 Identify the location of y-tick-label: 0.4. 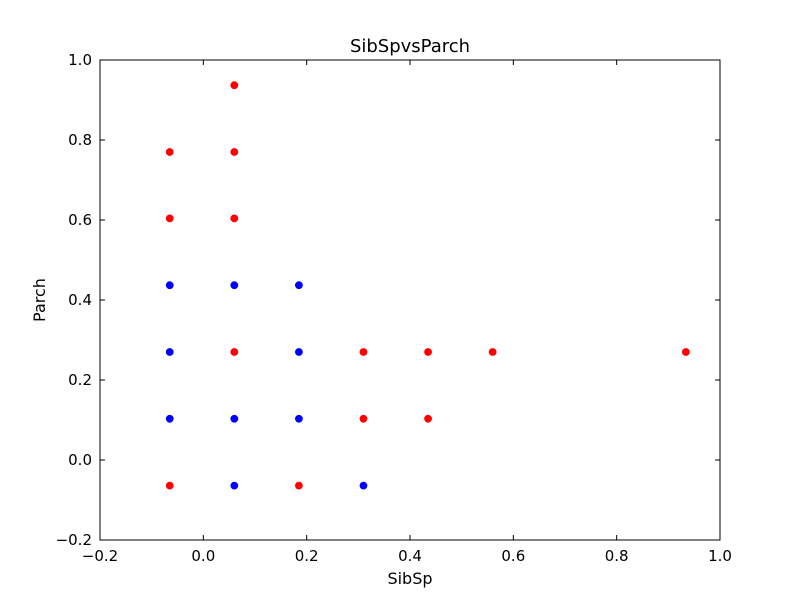
(80, 300).